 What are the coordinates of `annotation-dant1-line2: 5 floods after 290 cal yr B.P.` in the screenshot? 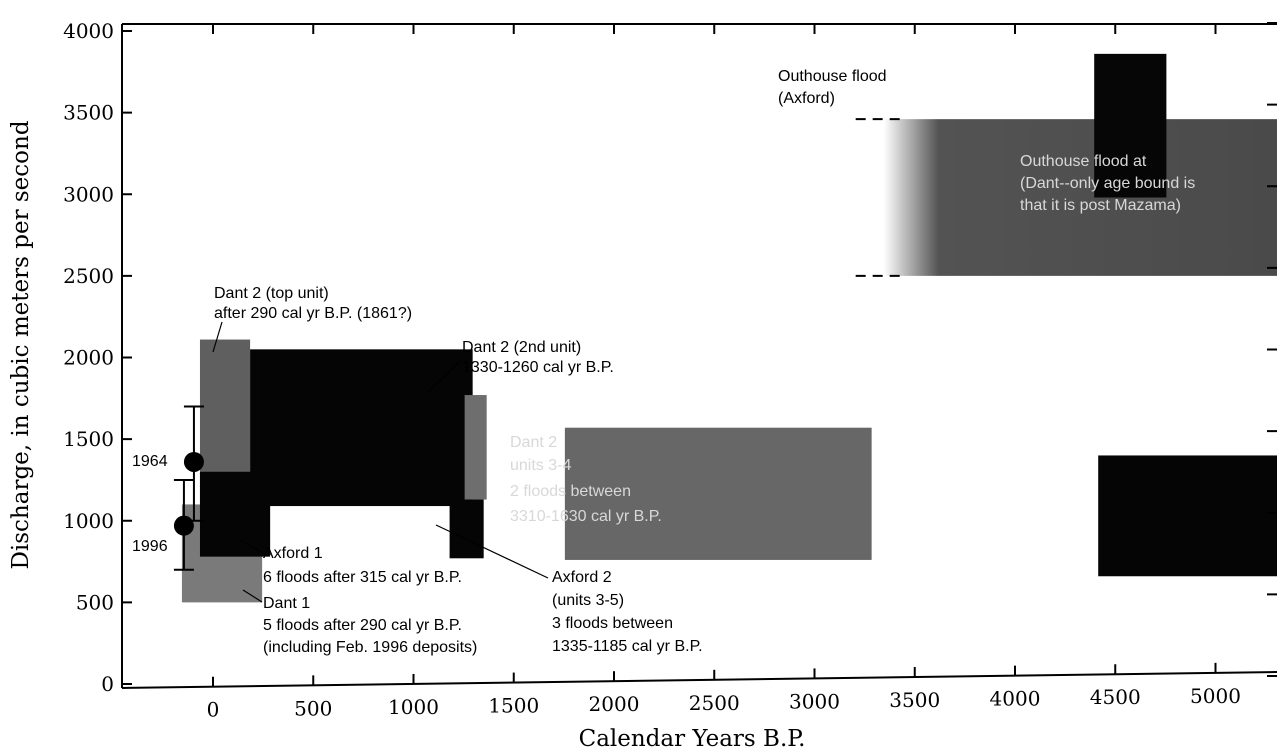 It's located at (362, 625).